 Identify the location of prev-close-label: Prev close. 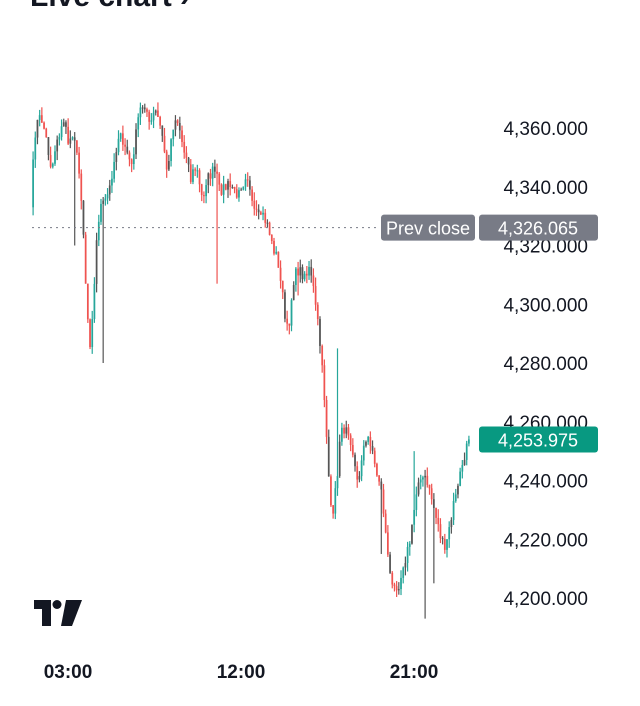
(428, 229).